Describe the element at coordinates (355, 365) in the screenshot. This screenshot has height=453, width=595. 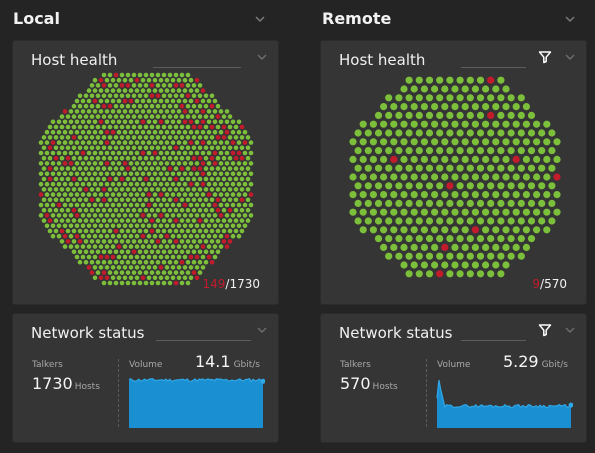
I see `talkers-label: Talkers` at that location.